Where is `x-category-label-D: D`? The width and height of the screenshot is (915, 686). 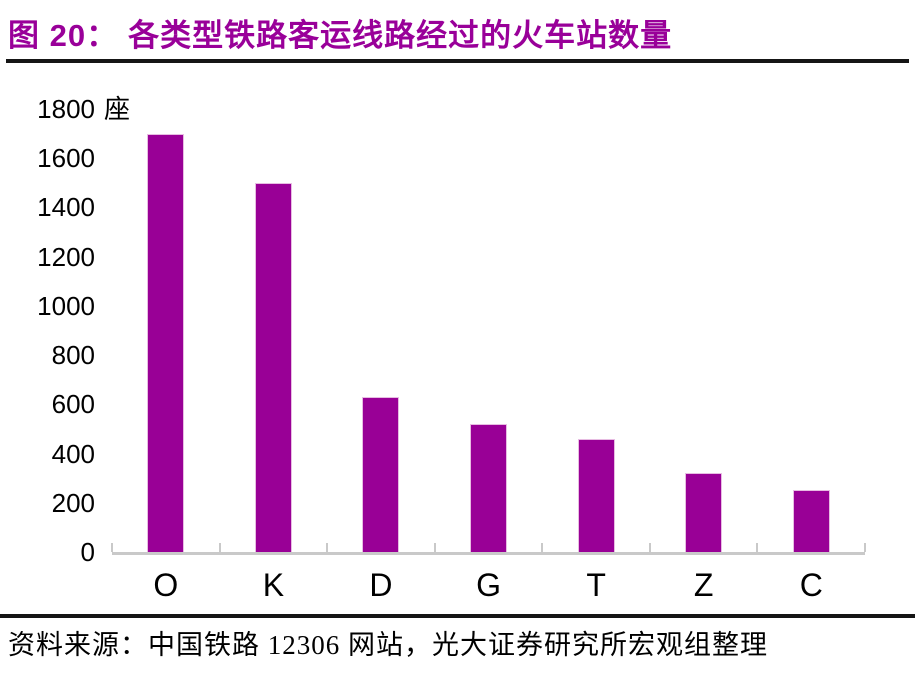
x-category-label-D: D is located at coordinates (381, 585).